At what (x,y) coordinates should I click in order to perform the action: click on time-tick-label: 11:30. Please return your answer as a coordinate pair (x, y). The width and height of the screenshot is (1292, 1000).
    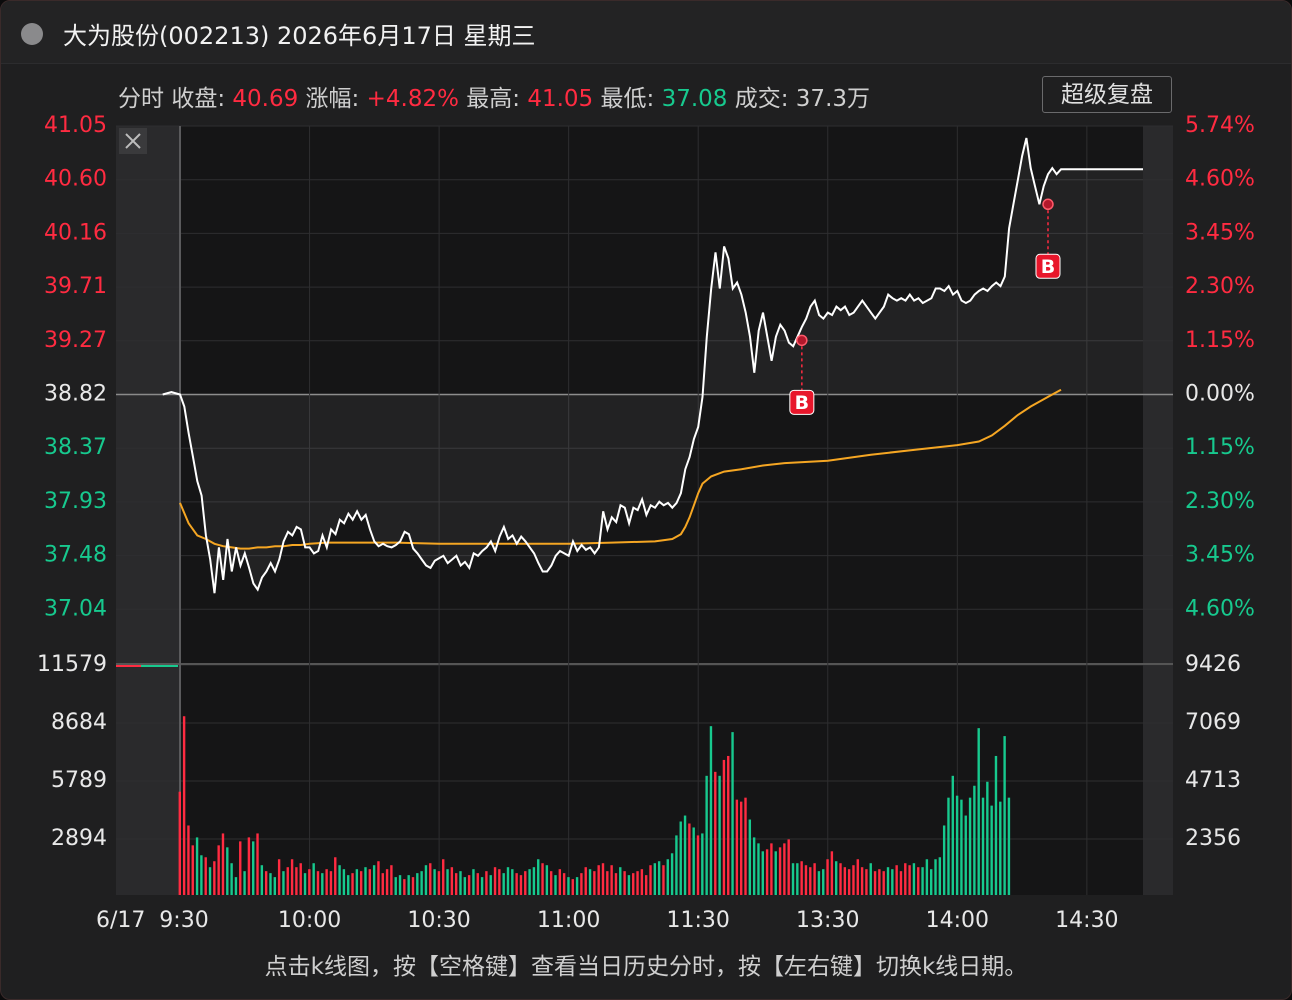
    Looking at the image, I should click on (698, 920).